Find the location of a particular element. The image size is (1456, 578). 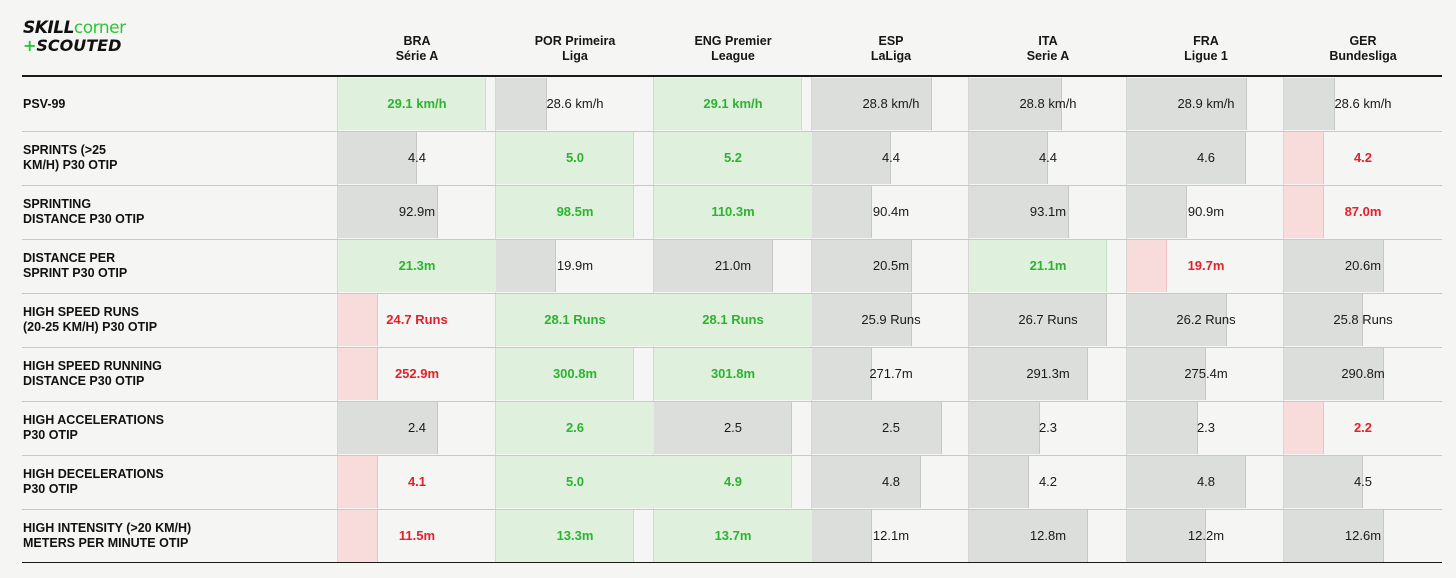

column-header-country: BRA is located at coordinates (417, 41).